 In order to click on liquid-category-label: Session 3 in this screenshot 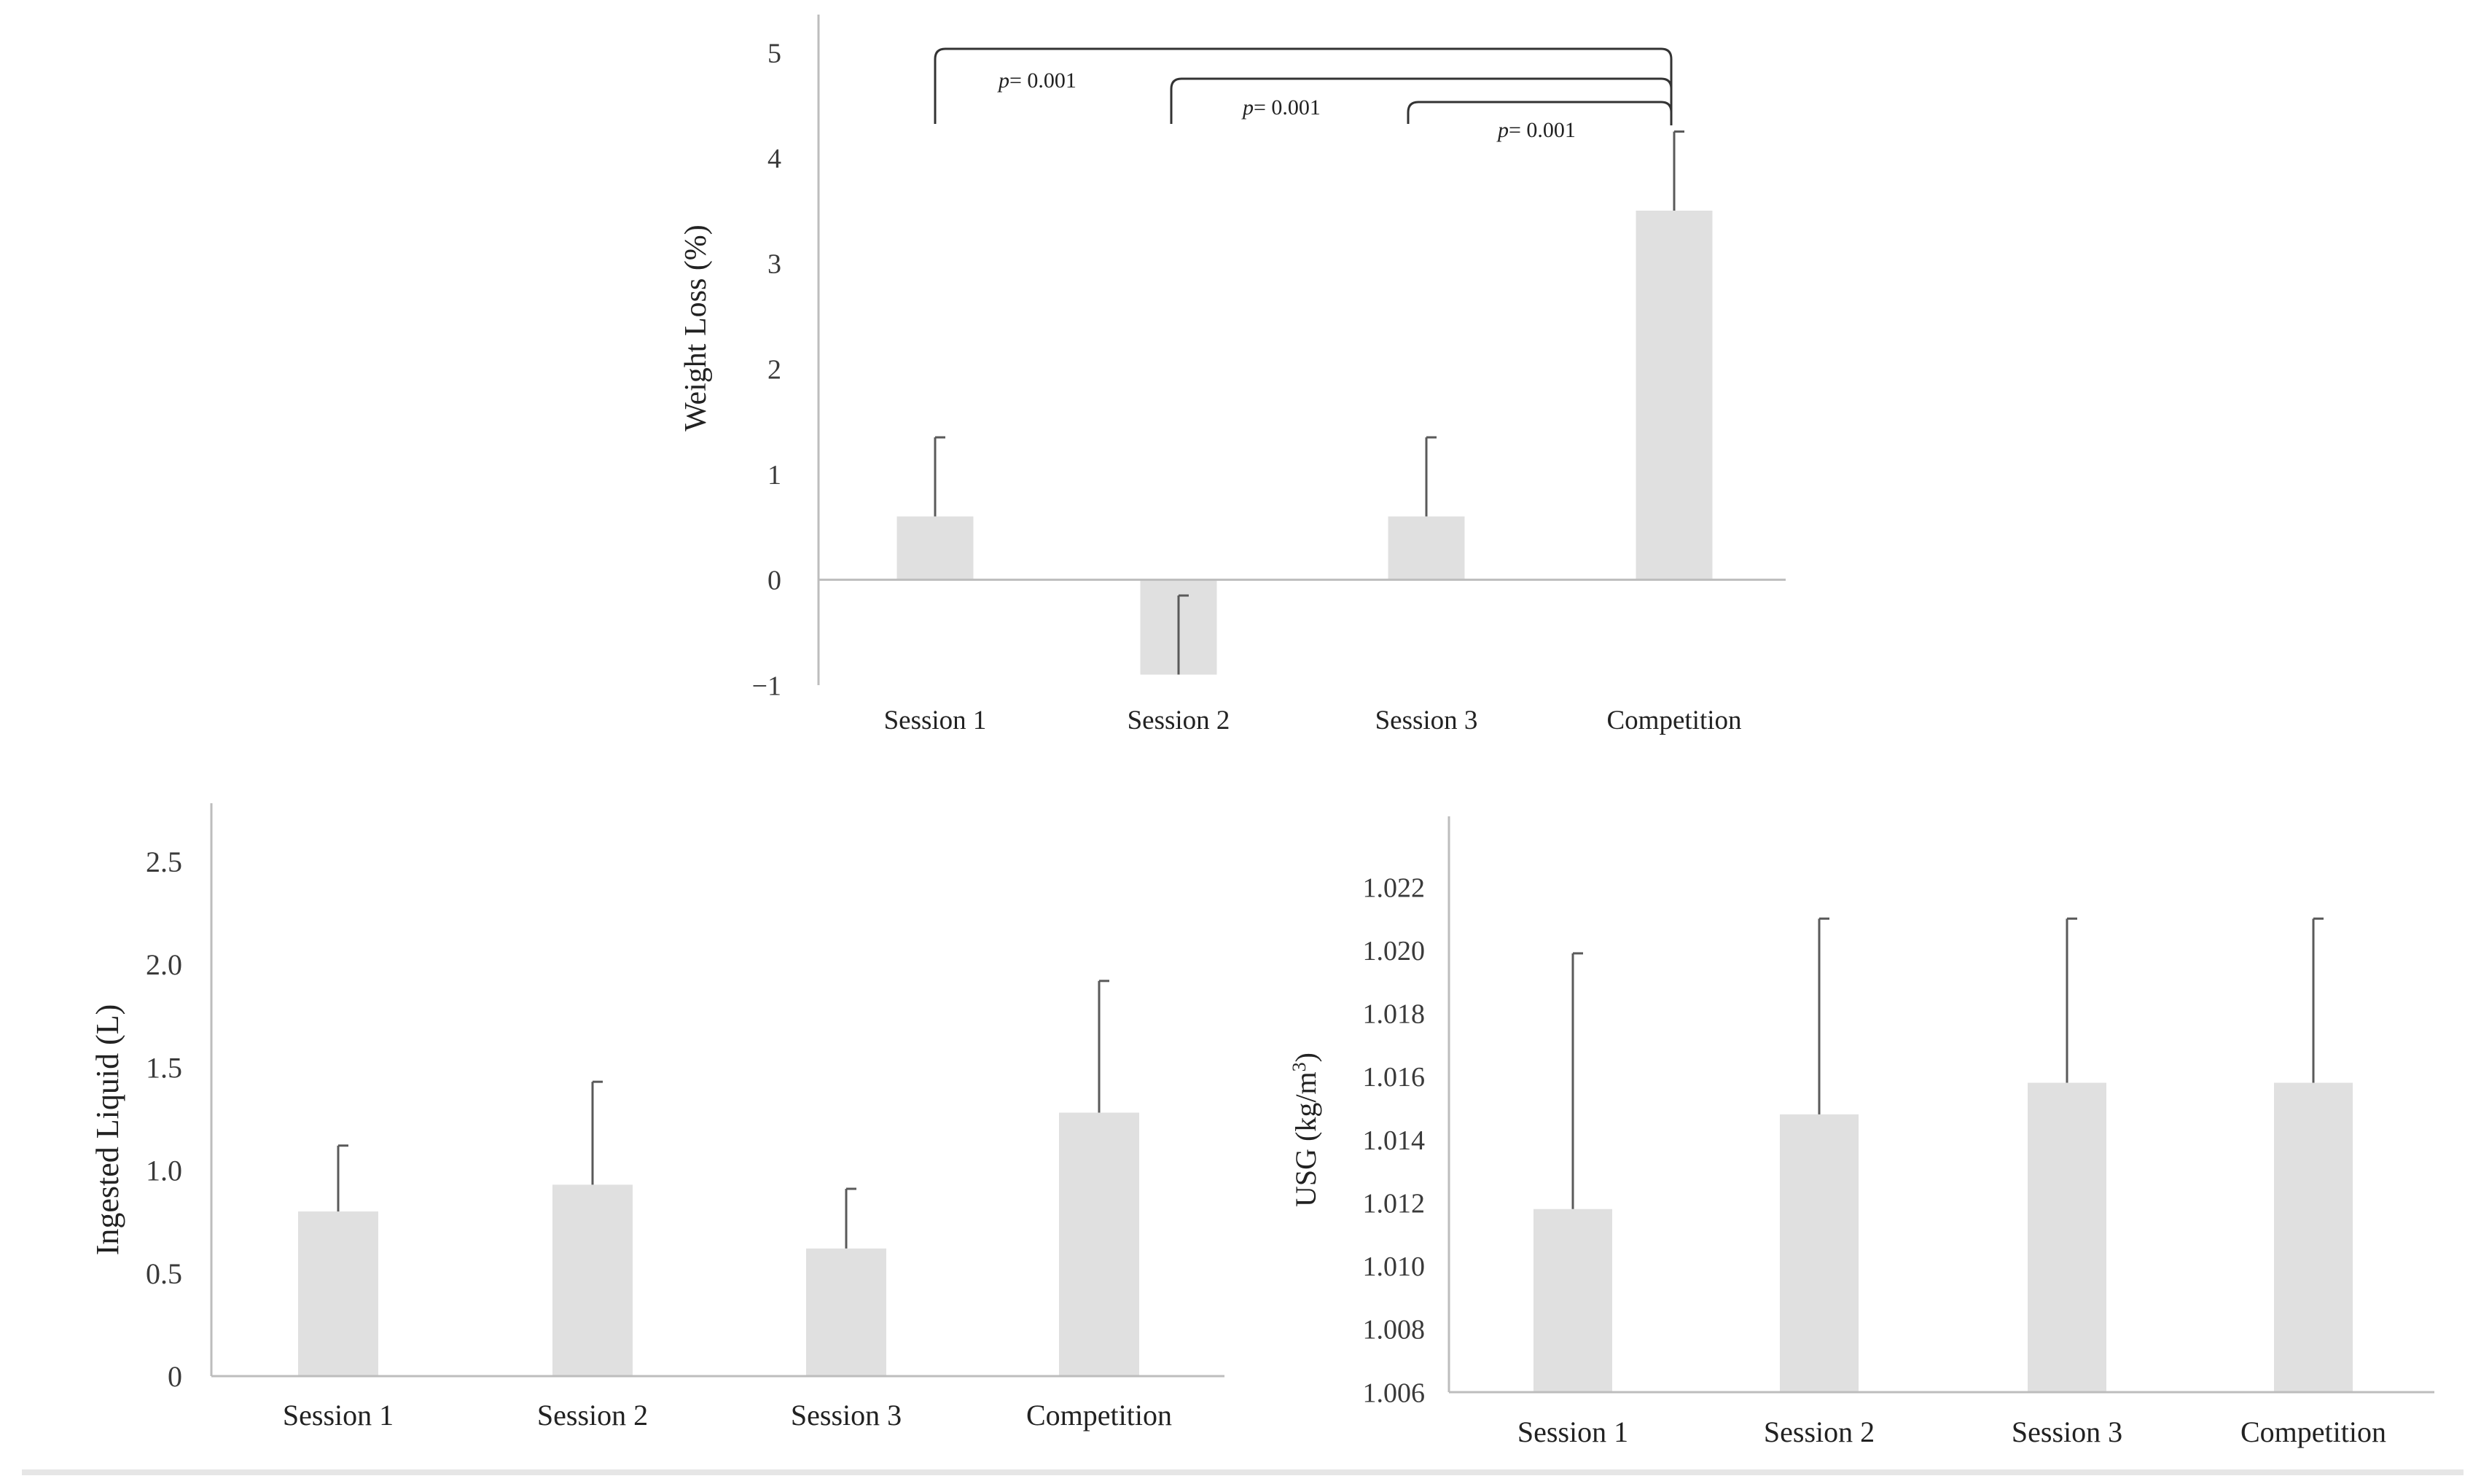, I will do `click(847, 1415)`.